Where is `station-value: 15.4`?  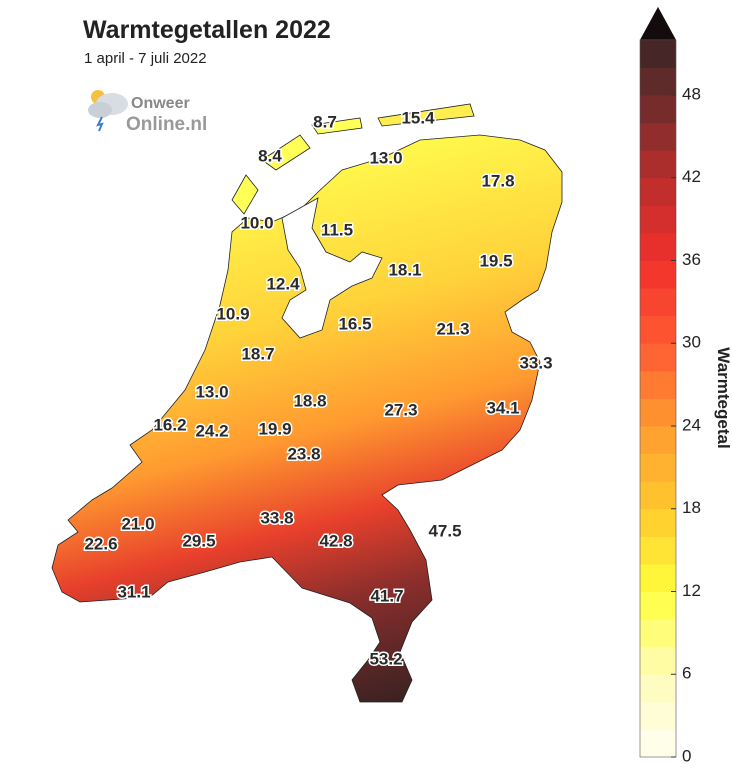 station-value: 15.4 is located at coordinates (418, 117).